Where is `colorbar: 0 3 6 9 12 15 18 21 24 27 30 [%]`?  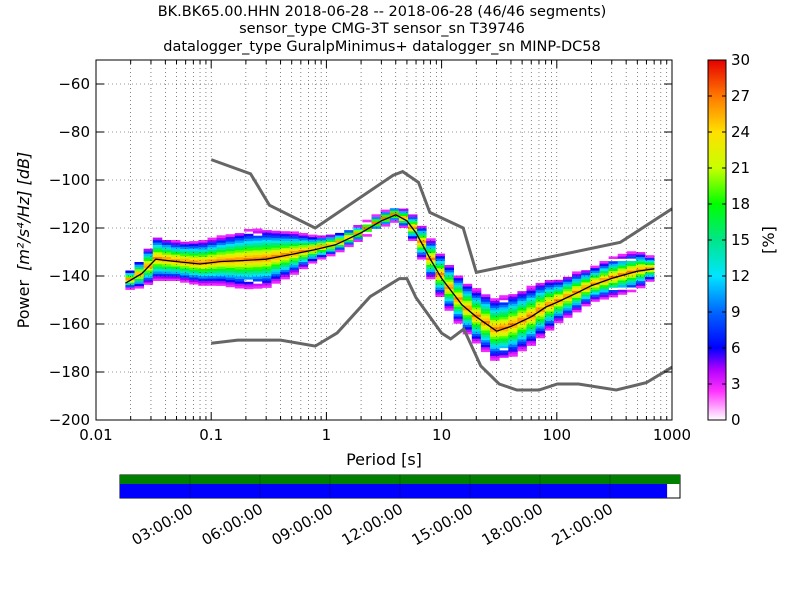
colorbar: 0 3 6 9 12 15 18 21 24 27 30 [%] is located at coordinates (742, 240).